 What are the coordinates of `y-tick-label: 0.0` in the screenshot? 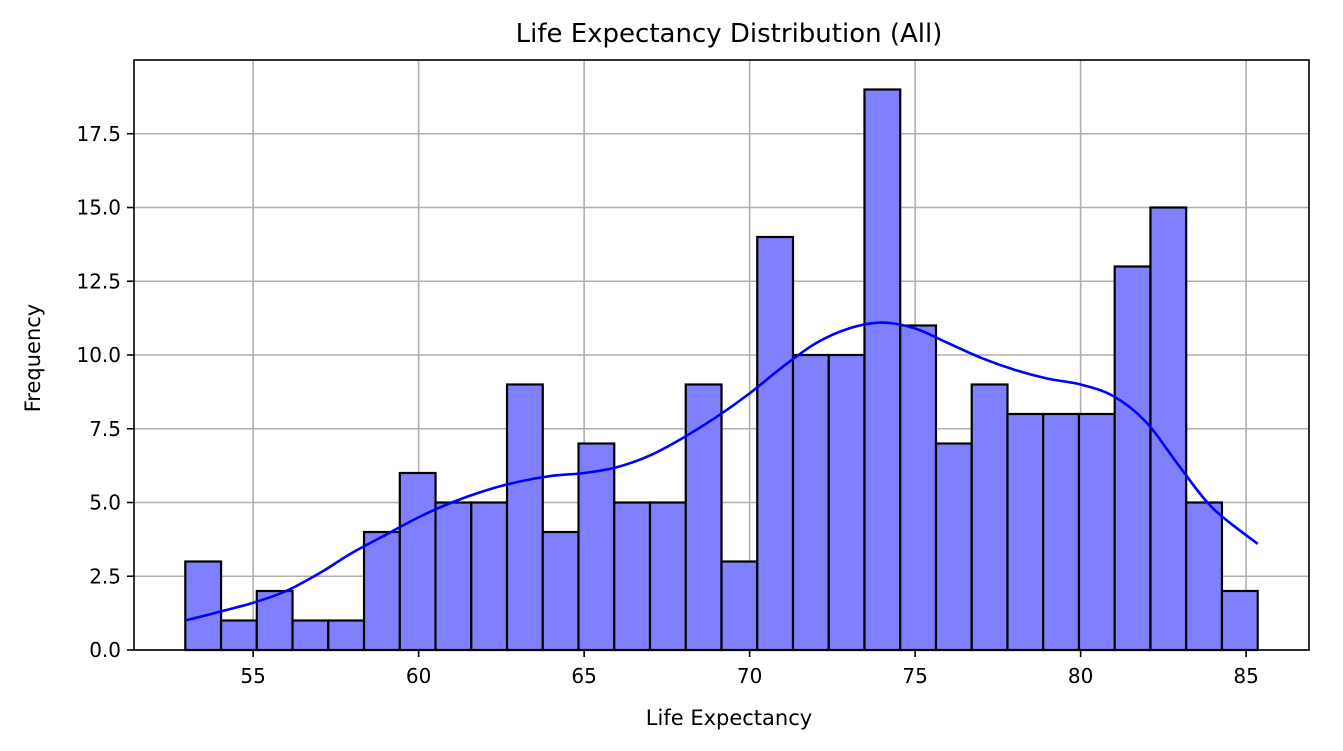 It's located at (105, 650).